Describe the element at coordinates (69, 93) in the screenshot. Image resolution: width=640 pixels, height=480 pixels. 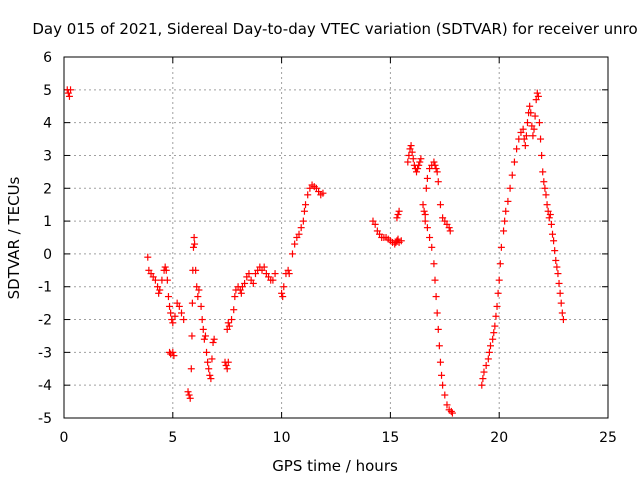
I see `series-arc-00h` at that location.